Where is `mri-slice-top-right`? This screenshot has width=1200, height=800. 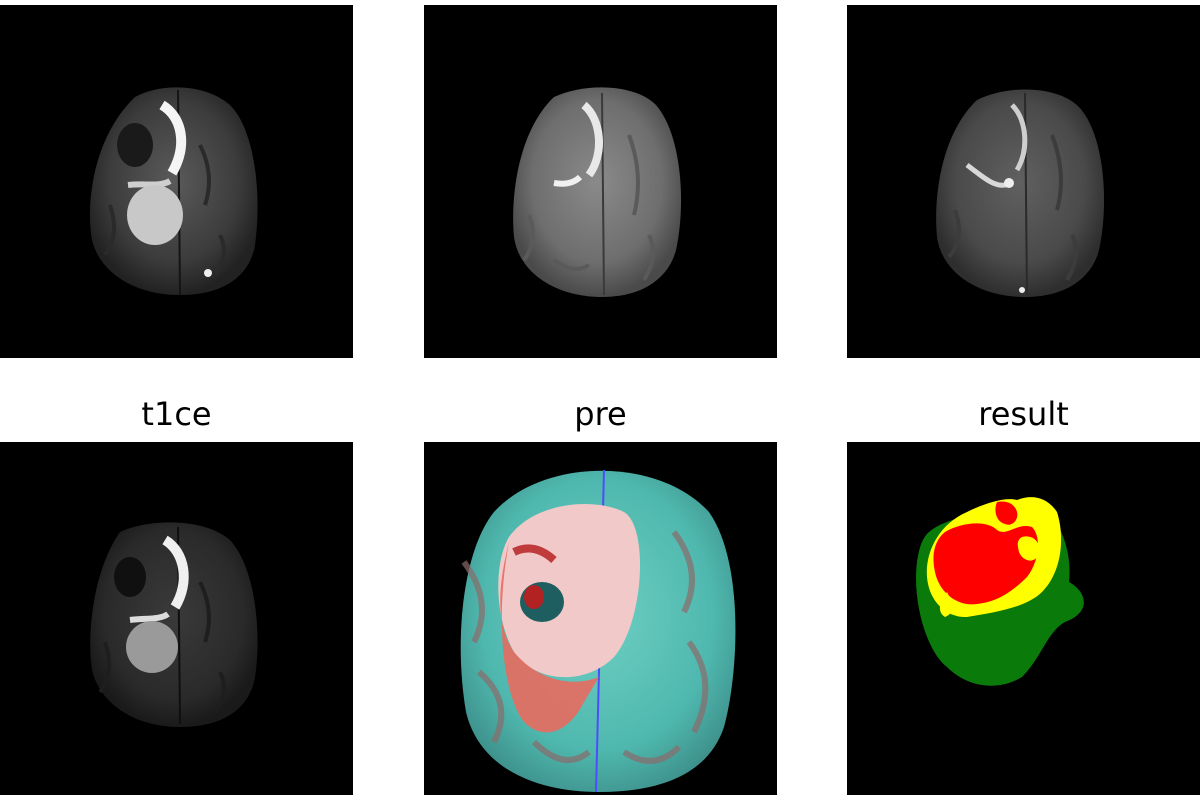
mri-slice-top-right is located at coordinates (1020, 193).